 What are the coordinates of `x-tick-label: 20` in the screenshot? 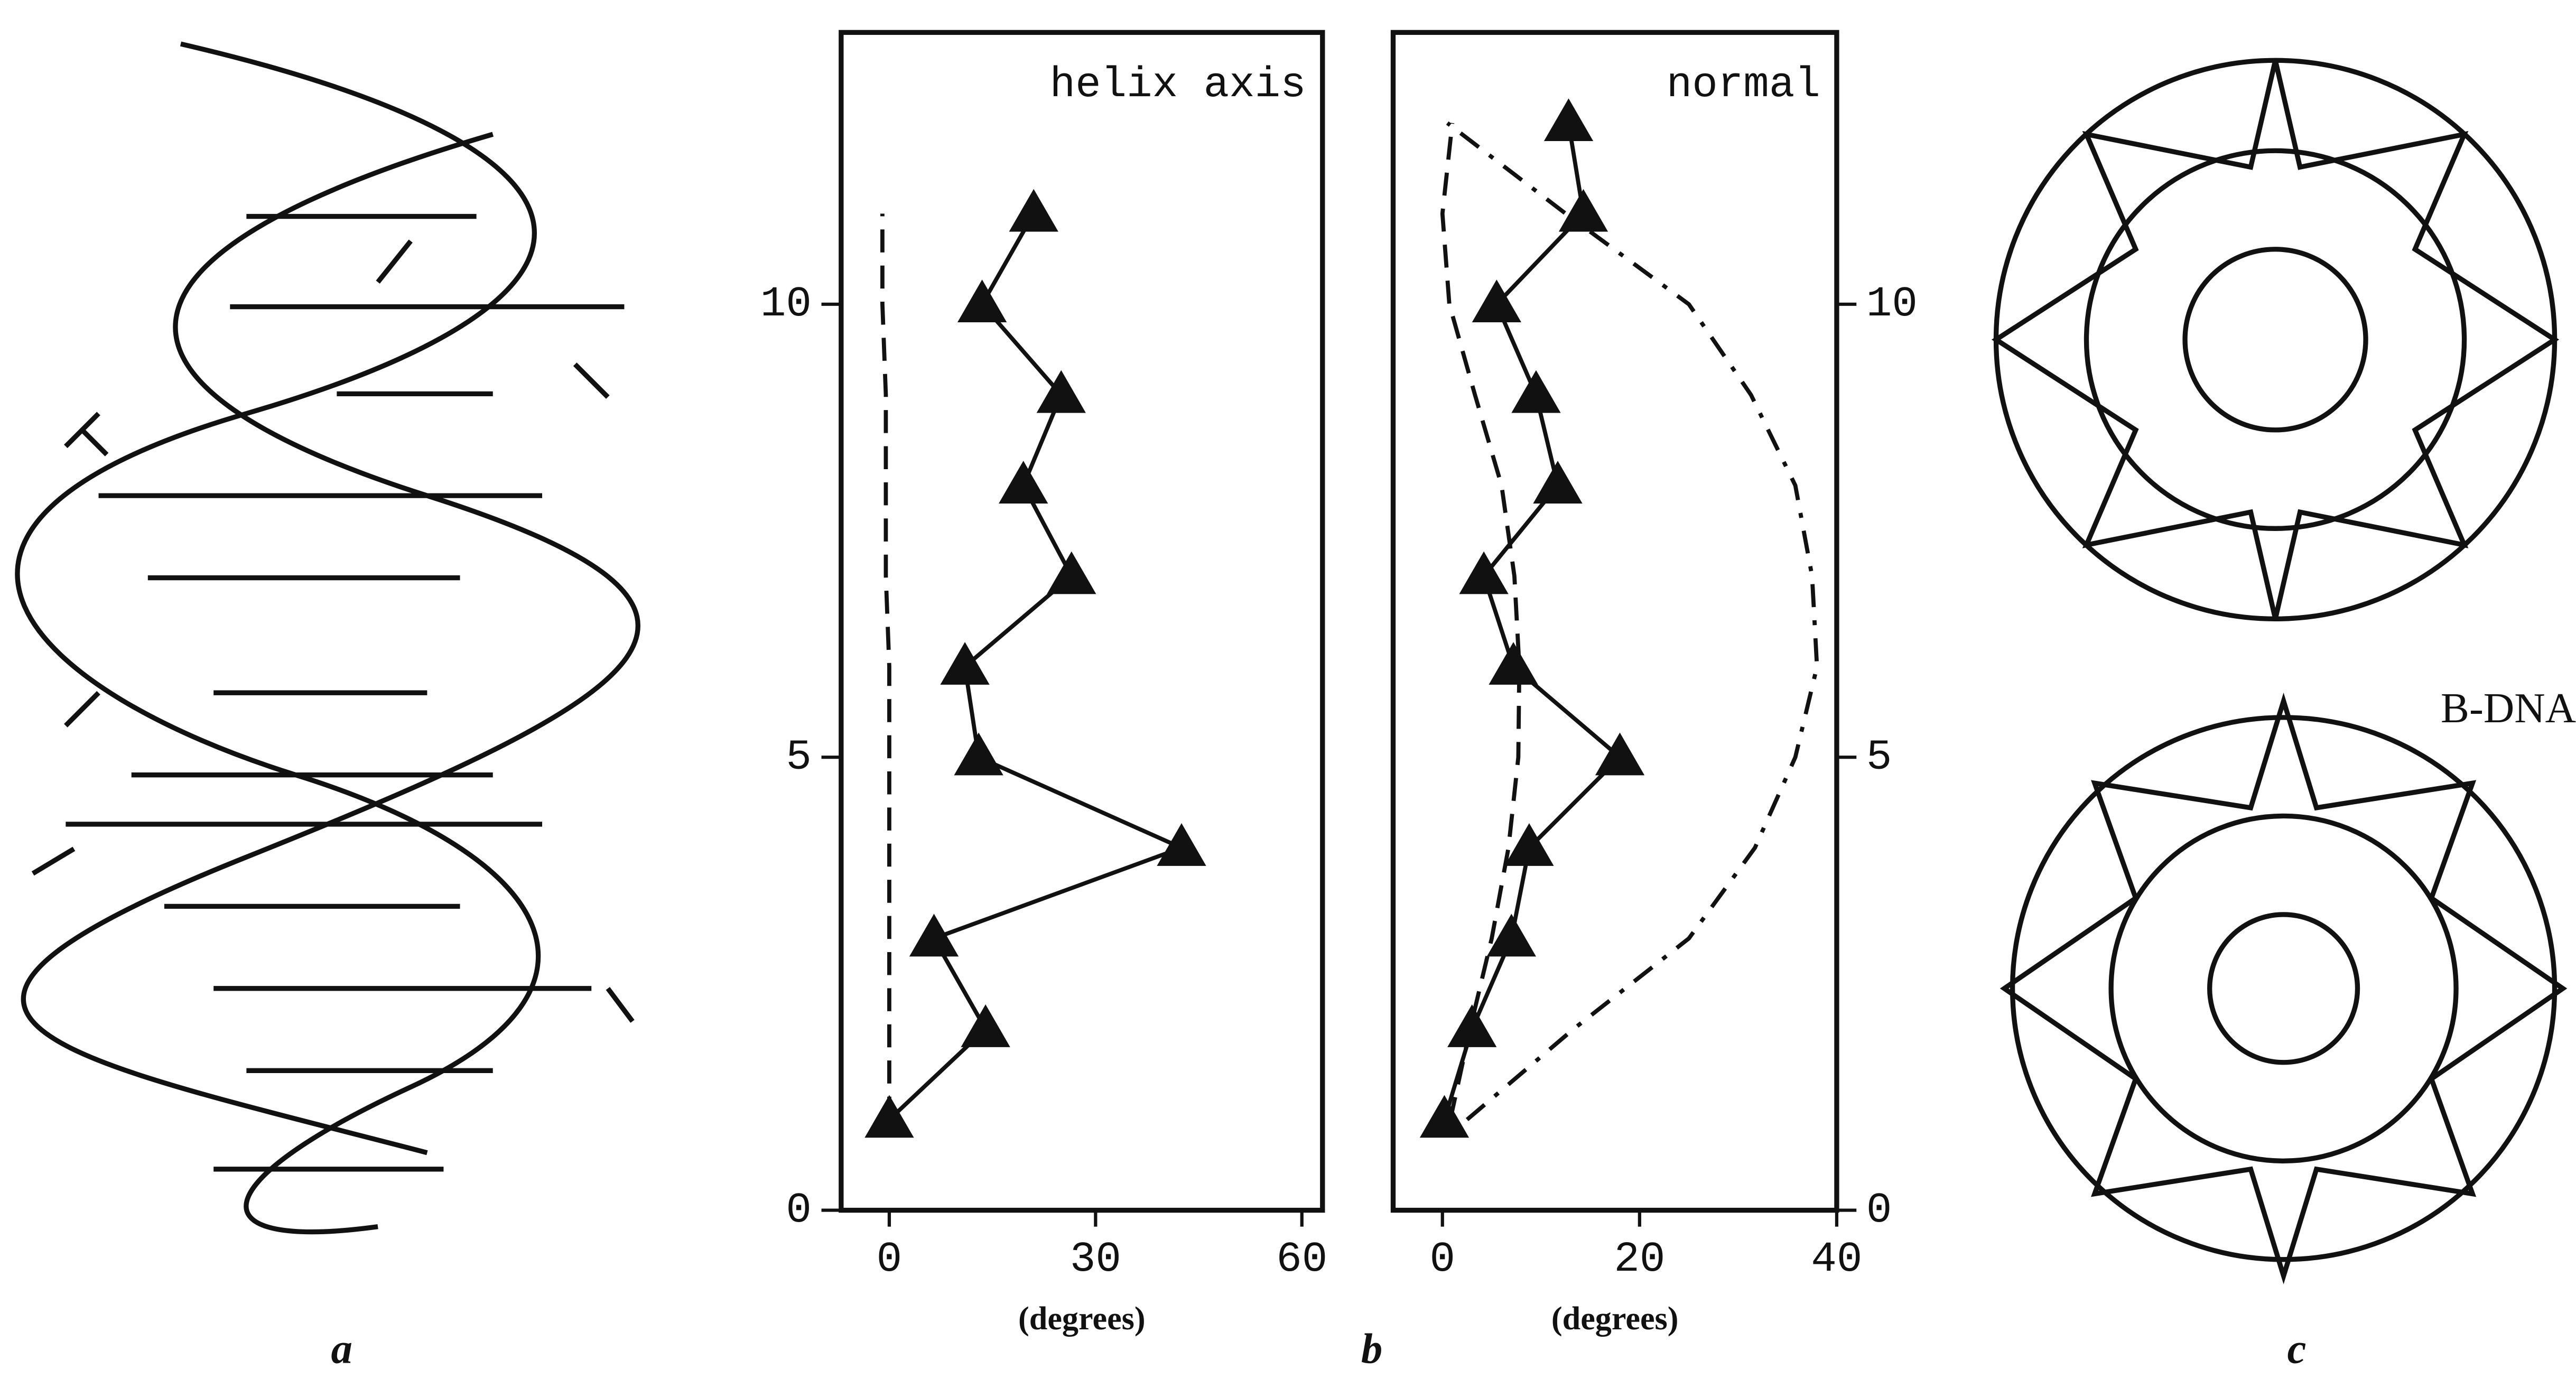 It's located at (1639, 1260).